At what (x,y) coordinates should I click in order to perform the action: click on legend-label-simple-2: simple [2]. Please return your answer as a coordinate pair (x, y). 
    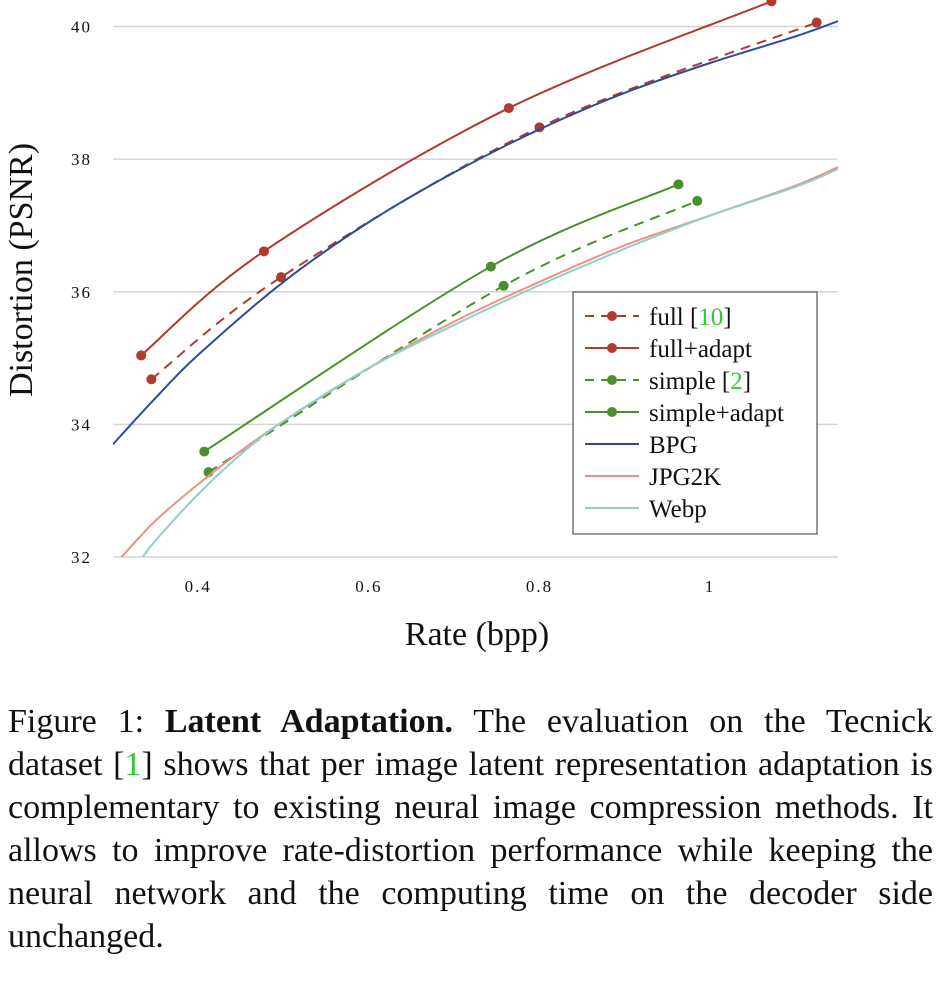
    Looking at the image, I should click on (700, 381).